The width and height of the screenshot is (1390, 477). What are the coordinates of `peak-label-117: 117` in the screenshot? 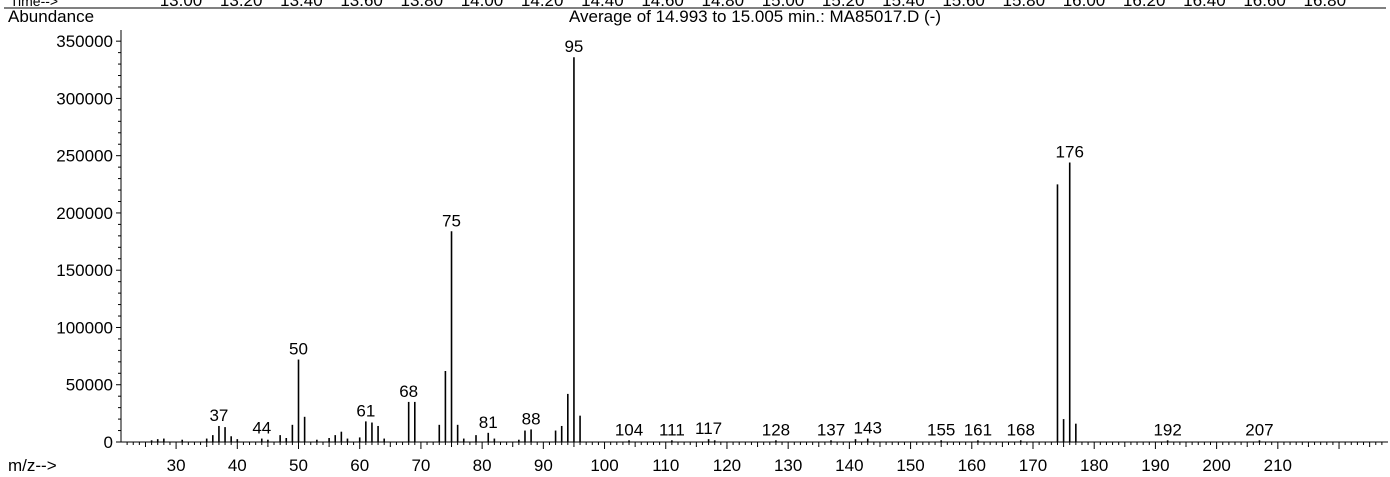 It's located at (708, 428).